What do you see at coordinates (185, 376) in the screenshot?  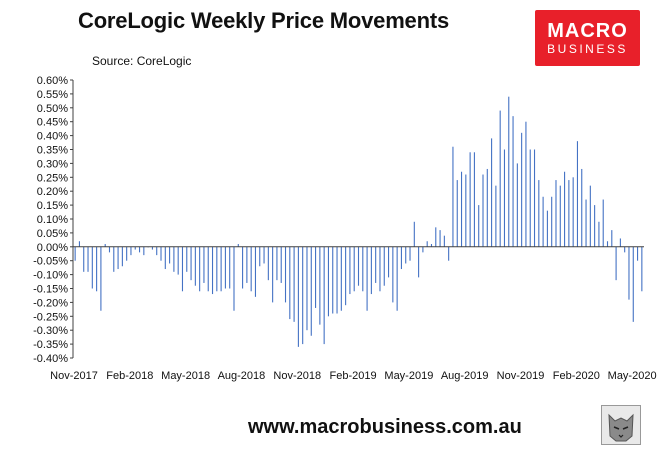 I see `x-tick-label: May-2018` at bounding box center [185, 376].